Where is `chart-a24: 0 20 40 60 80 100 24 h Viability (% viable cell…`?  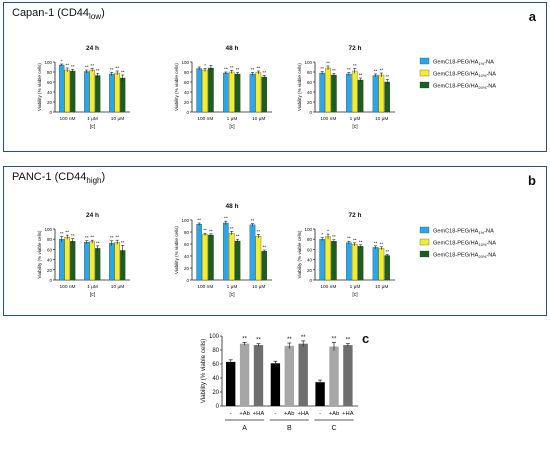 chart-a24: 0 20 40 60 80 100 24 h Viability (% viable cell… is located at coordinates (83, 87).